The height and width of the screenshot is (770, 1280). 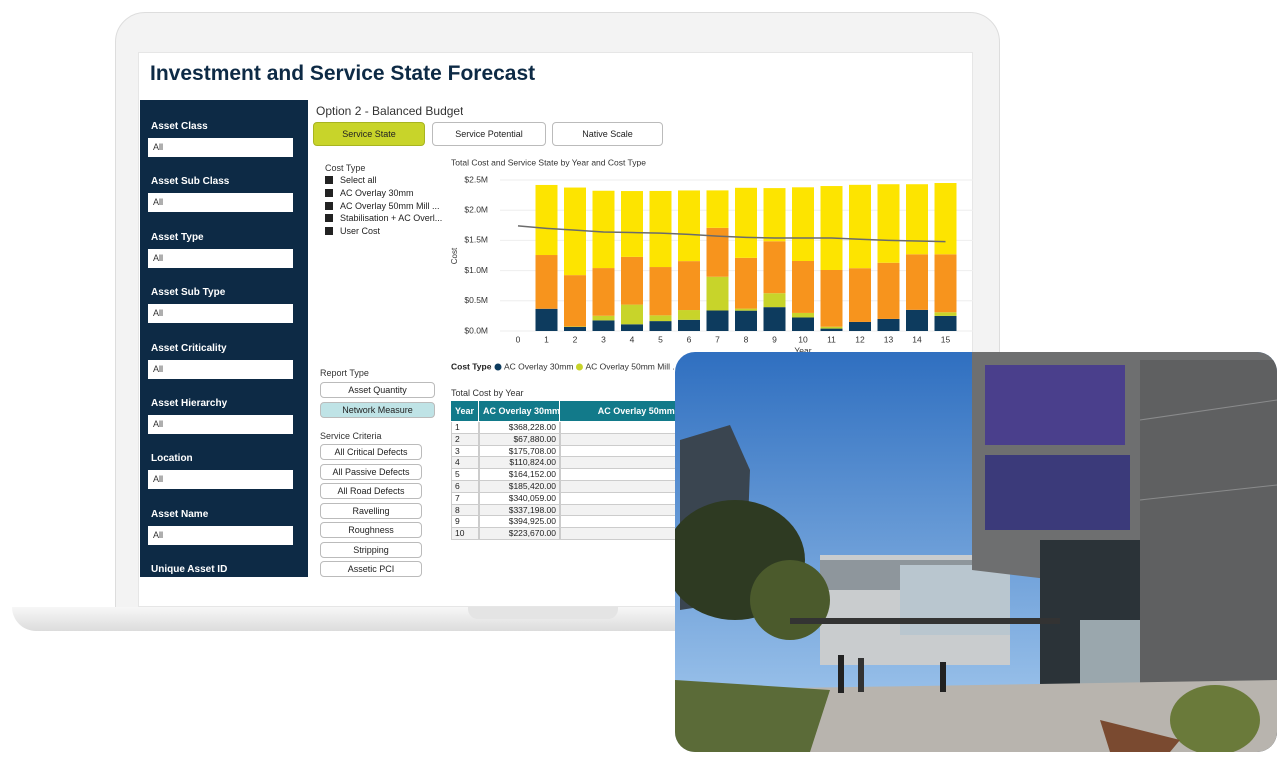 I want to click on table-header: Year, so click(x=465, y=411).